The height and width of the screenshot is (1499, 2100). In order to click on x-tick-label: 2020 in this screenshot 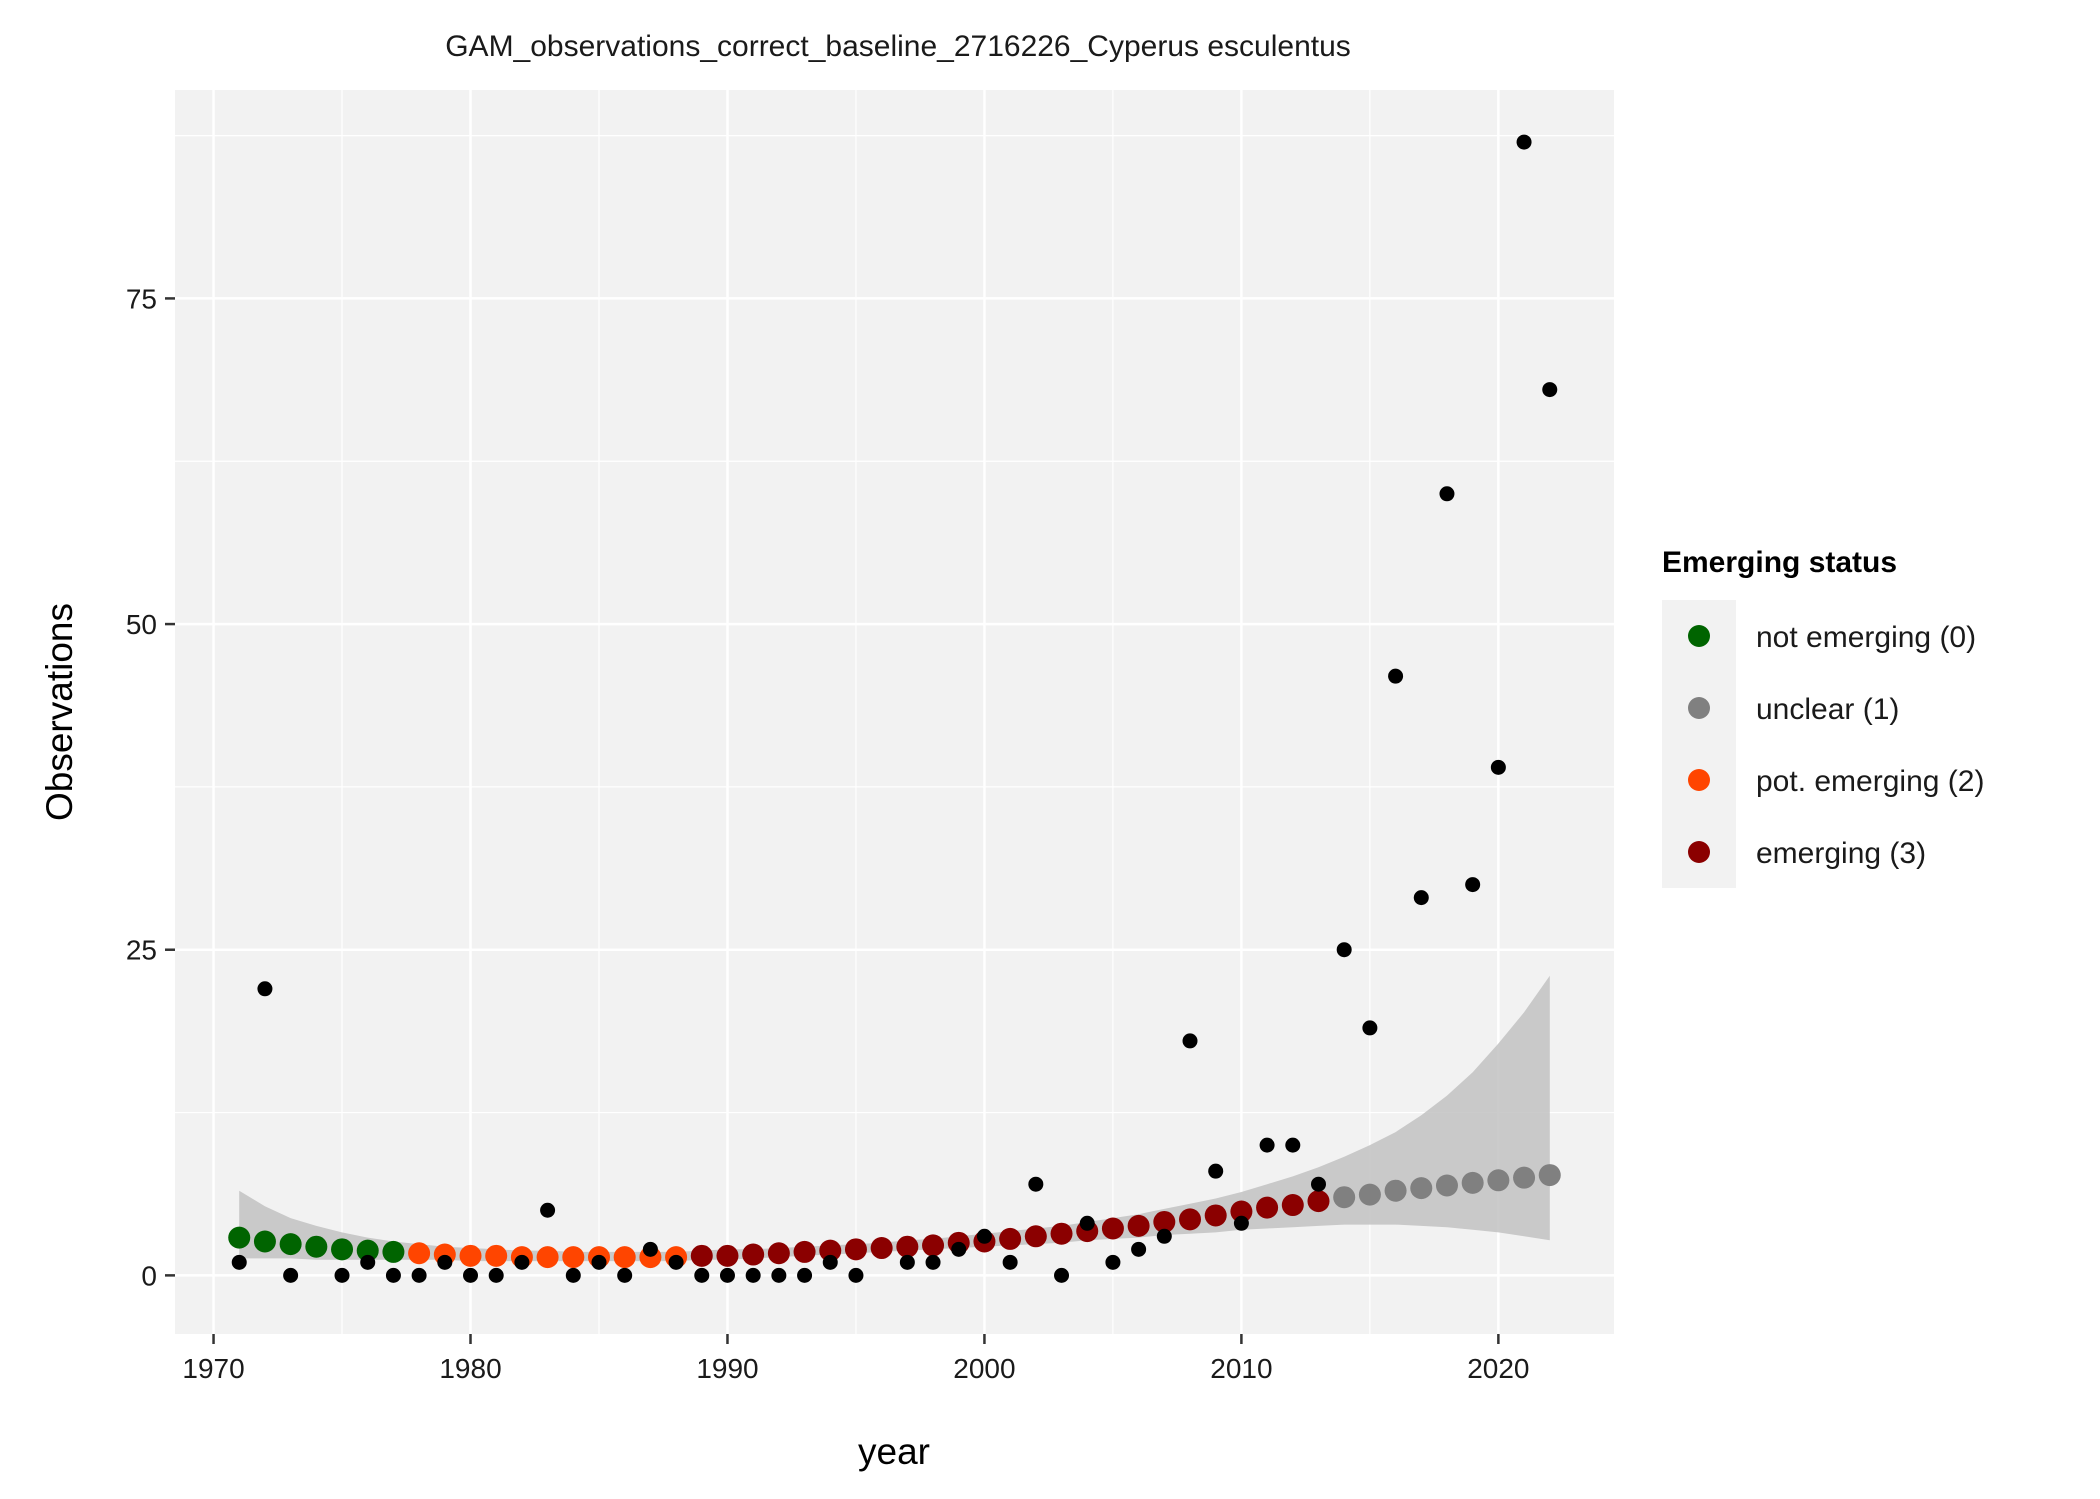, I will do `click(1498, 1368)`.